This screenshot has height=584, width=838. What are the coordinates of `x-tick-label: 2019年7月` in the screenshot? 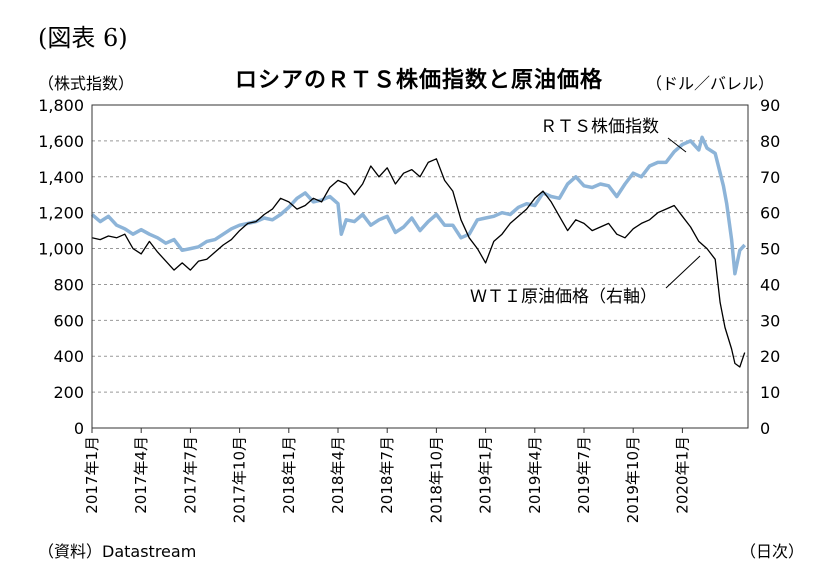 It's located at (584, 475).